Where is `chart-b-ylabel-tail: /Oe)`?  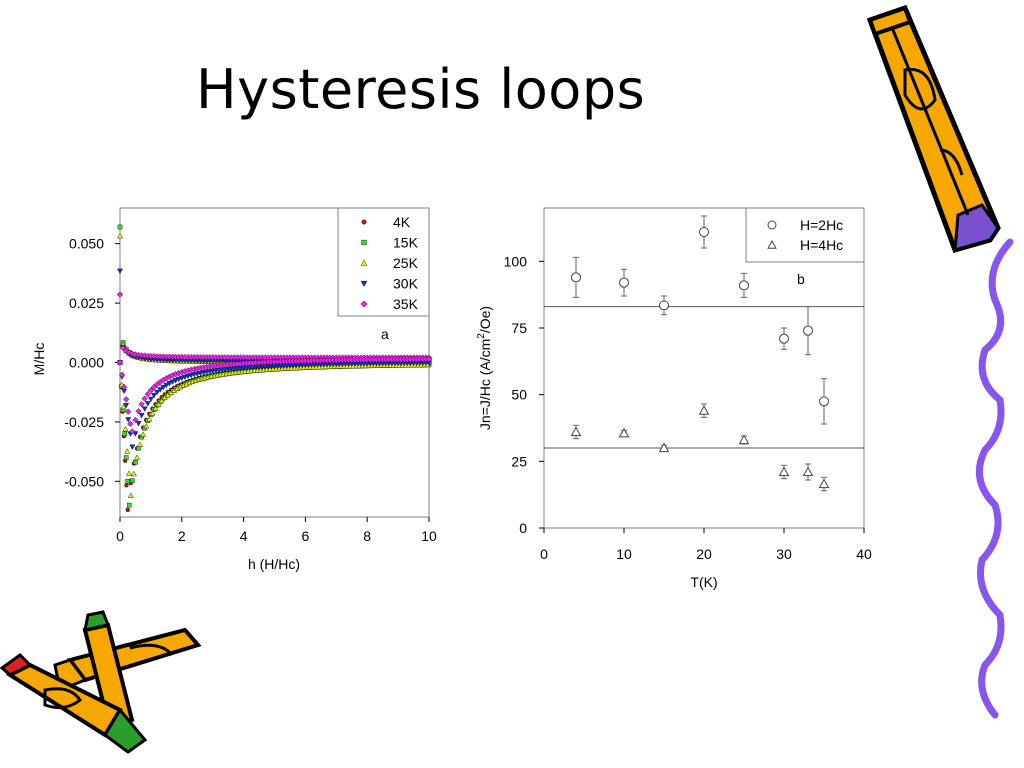 chart-b-ylabel-tail: /Oe) is located at coordinates (485, 319).